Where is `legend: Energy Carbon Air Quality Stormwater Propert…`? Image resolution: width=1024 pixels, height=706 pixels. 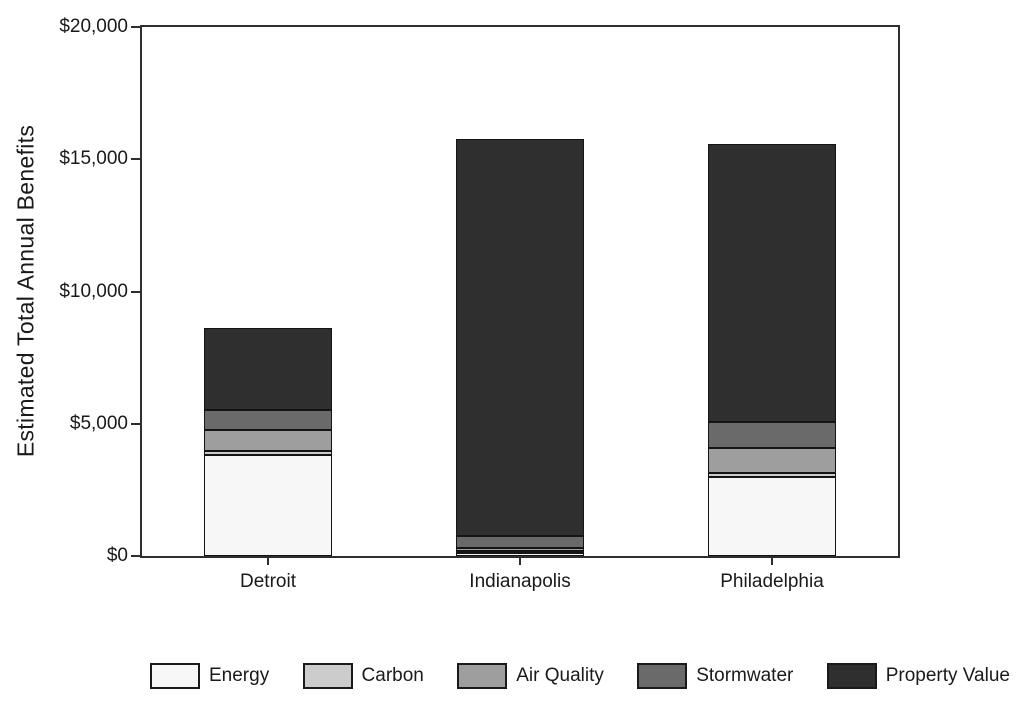 legend: Energy Carbon Air Quality Stormwater Propert… is located at coordinates (580, 676).